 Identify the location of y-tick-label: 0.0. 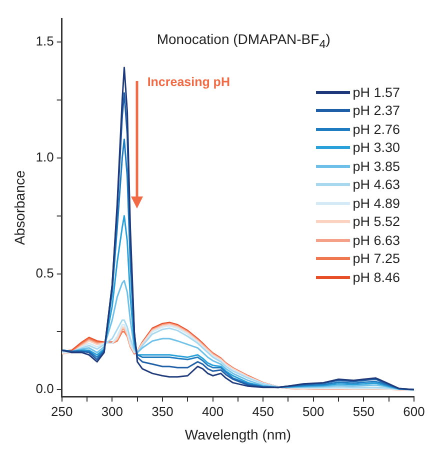
(45, 388).